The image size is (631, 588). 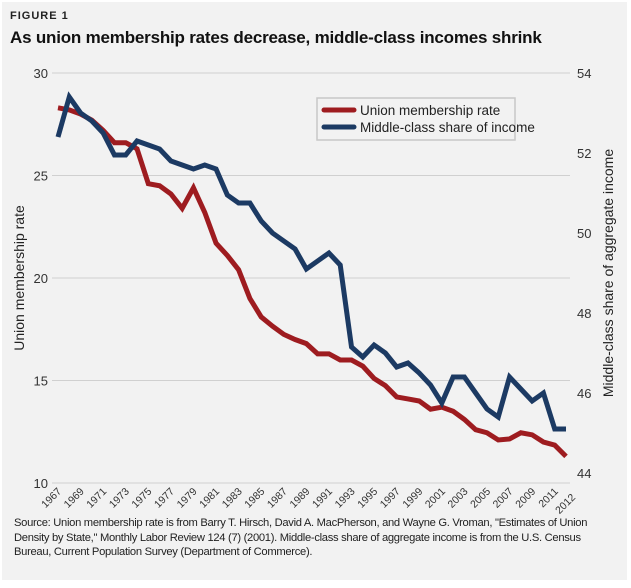 What do you see at coordinates (141, 498) in the screenshot?
I see `x-tick-label: 1975` at bounding box center [141, 498].